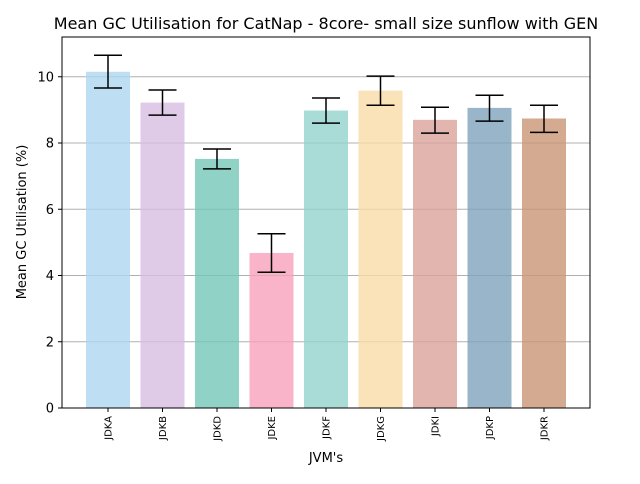 The image size is (640, 484). Describe the element at coordinates (217, 283) in the screenshot. I see `bar-jdkd` at that location.